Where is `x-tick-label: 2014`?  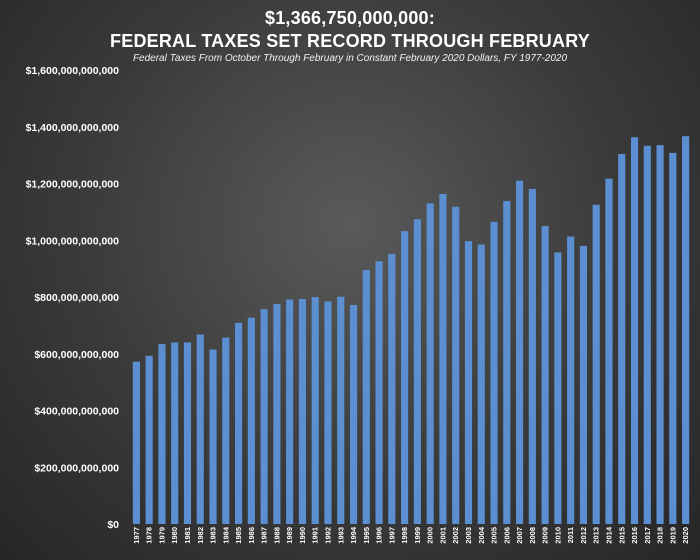 x-tick-label: 2014 is located at coordinates (608, 535).